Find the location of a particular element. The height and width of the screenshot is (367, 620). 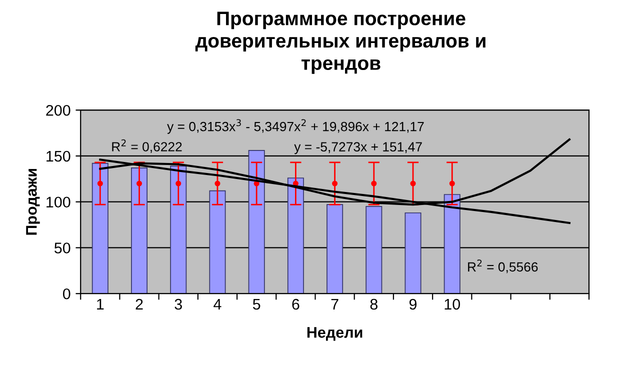

x-tick-label: 8 is located at coordinates (374, 304).